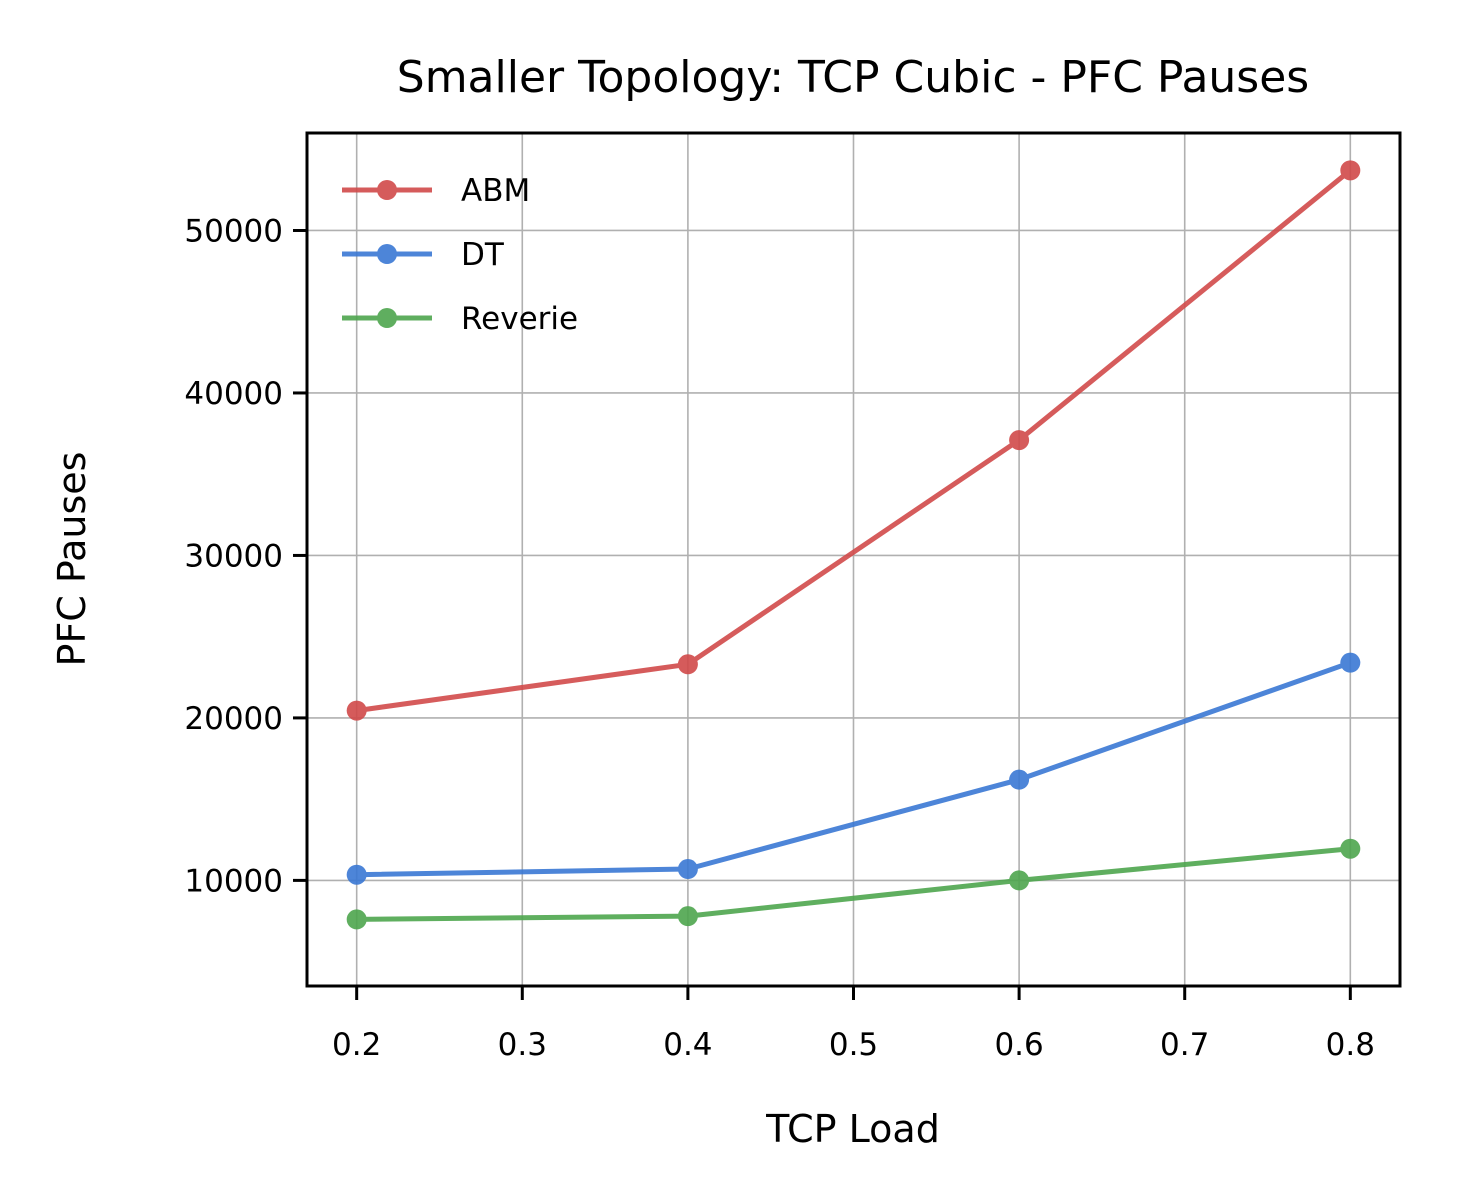 The image size is (1479, 1202). What do you see at coordinates (495, 191) in the screenshot?
I see `legend-label: ABM` at bounding box center [495, 191].